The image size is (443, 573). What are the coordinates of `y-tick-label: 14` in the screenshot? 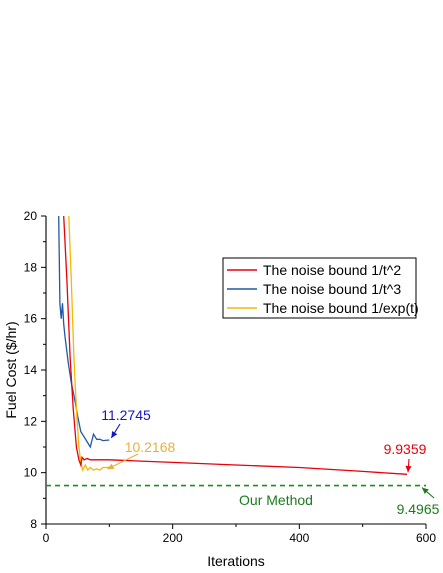 It's located at (31, 370).